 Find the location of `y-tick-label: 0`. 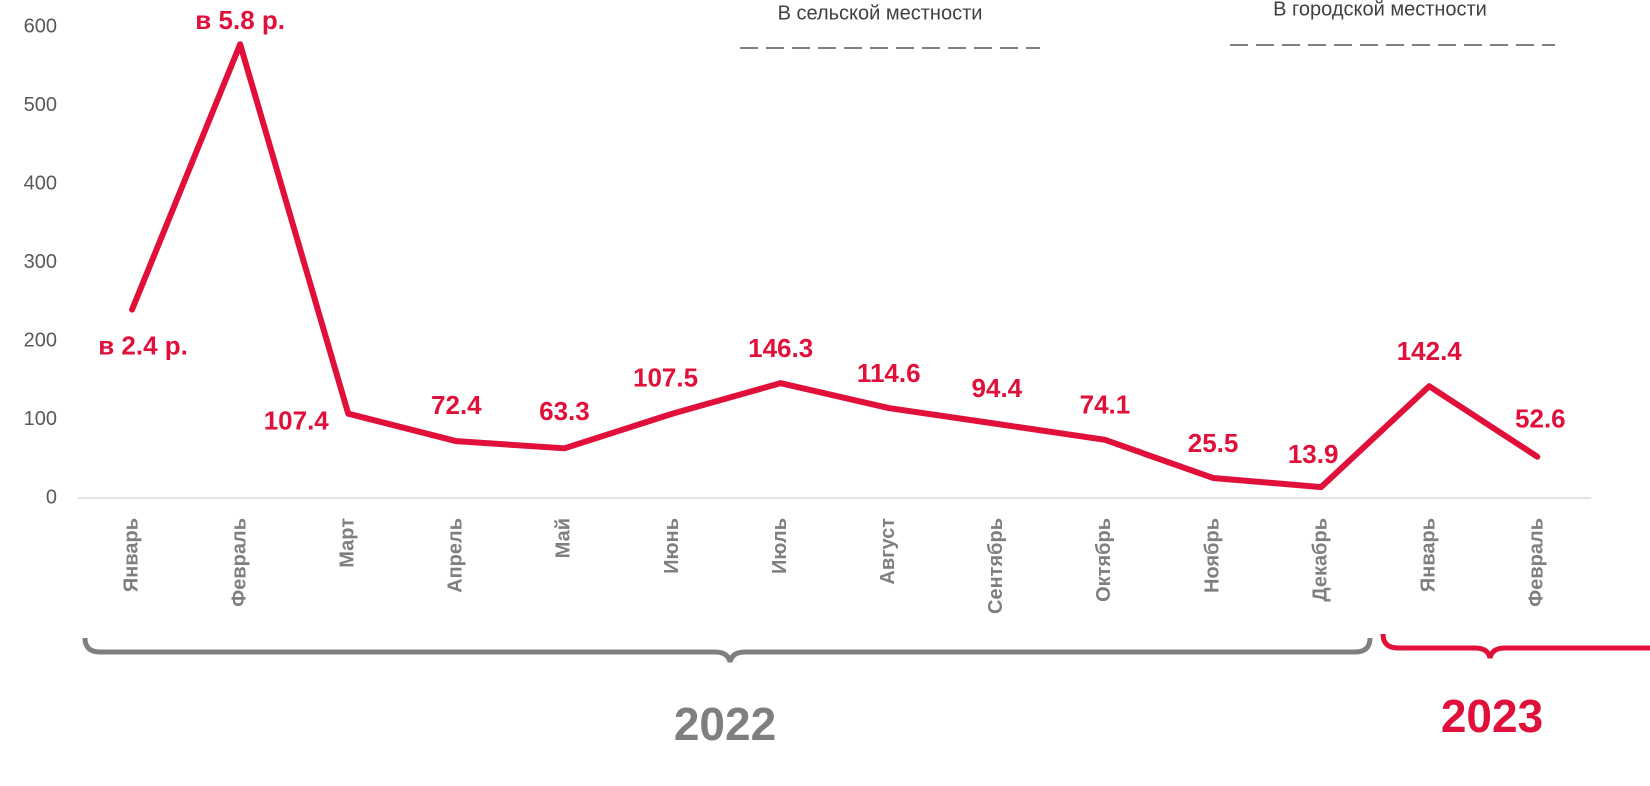

y-tick-label: 0 is located at coordinates (51, 497).